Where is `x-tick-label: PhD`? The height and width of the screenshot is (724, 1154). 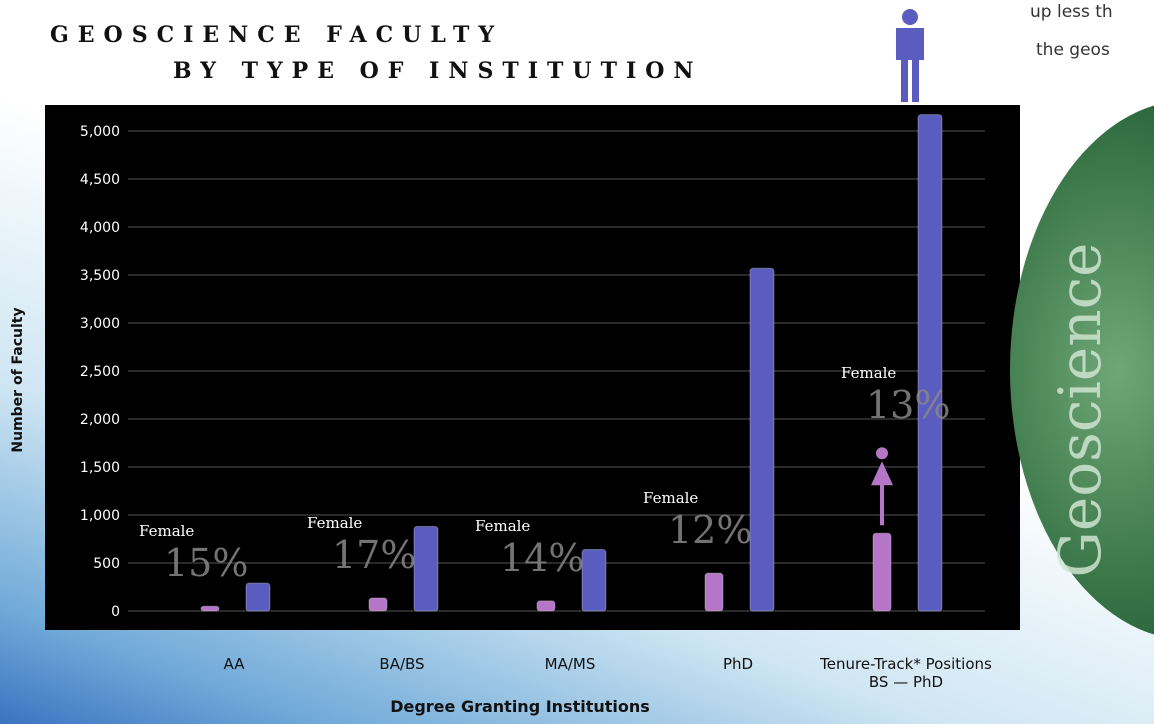 x-tick-label: PhD is located at coordinates (738, 664).